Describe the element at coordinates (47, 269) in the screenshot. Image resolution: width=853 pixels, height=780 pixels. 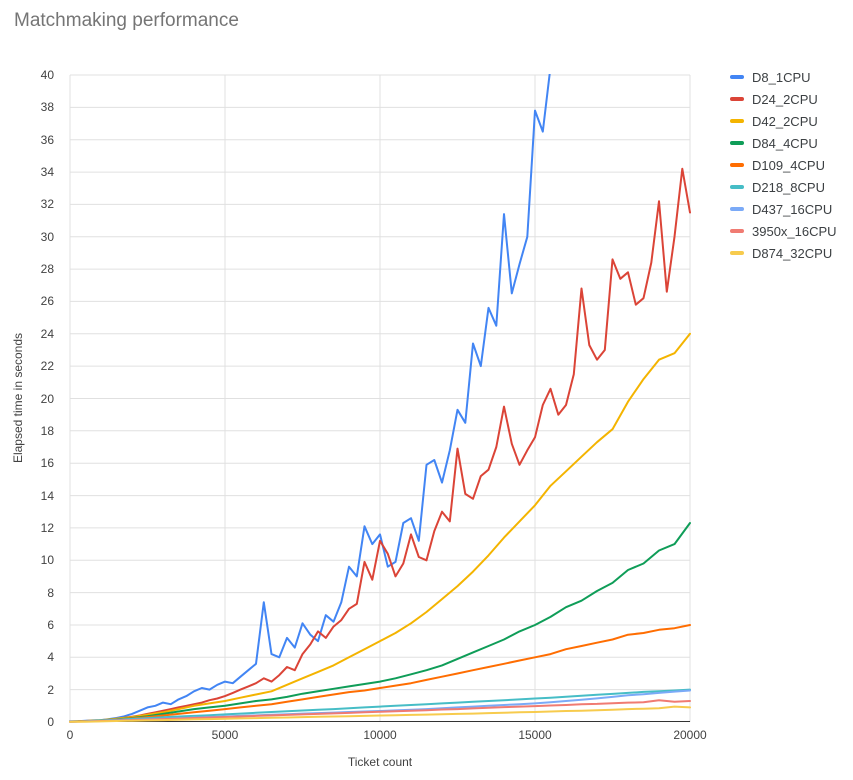
I see `y-tick-label: 28` at that location.